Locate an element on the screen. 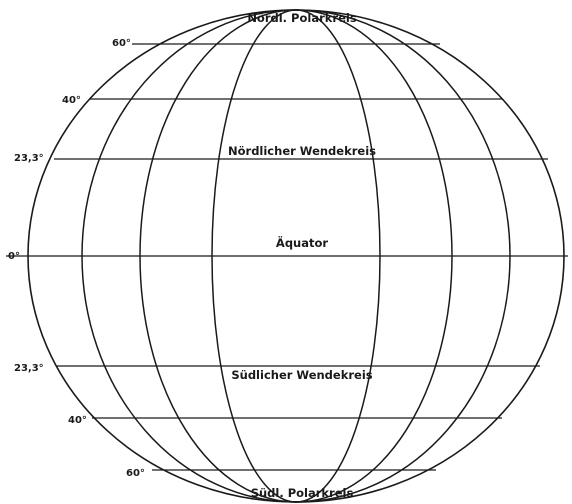 This screenshot has height=504, width=572. zone-label-s-tropic: Südlicher Wendekreis is located at coordinates (301, 375).